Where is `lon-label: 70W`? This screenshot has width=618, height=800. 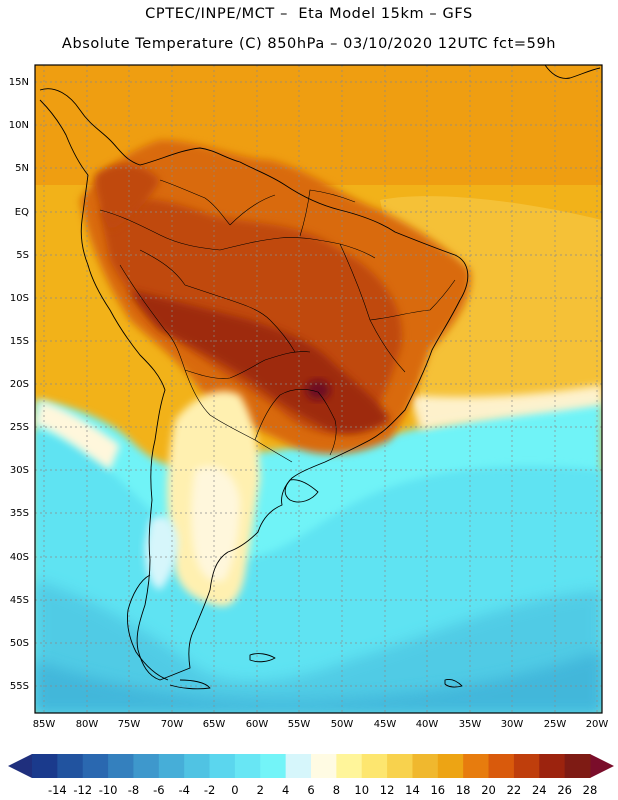 lon-label: 70W is located at coordinates (172, 724).